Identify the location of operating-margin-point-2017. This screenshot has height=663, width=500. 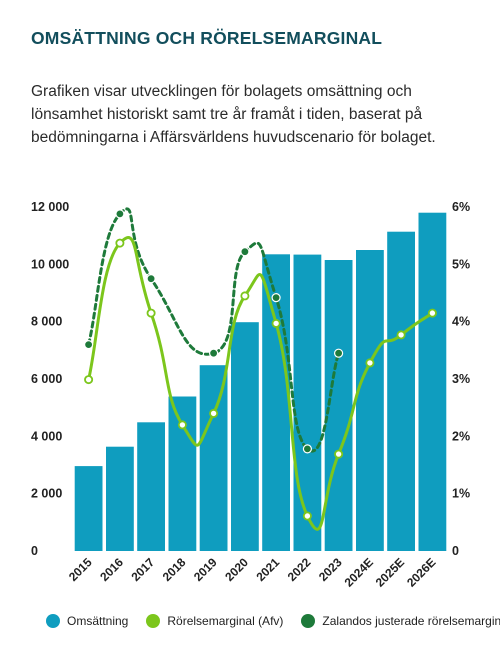
(151, 313).